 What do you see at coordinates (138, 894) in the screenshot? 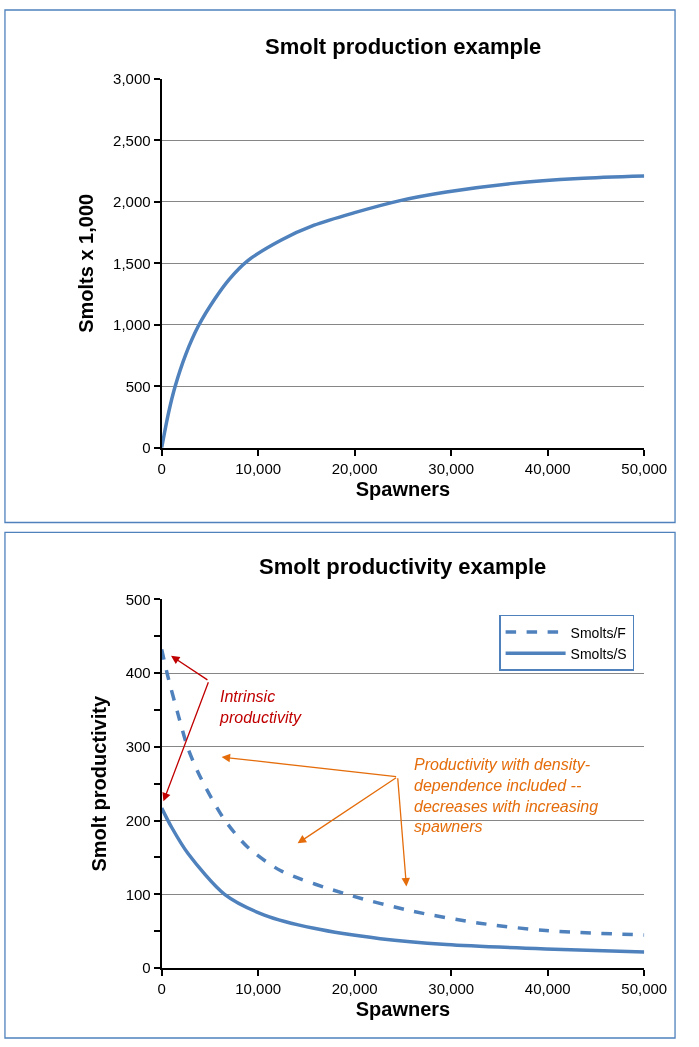
I see `y-tick-label: 100` at bounding box center [138, 894].